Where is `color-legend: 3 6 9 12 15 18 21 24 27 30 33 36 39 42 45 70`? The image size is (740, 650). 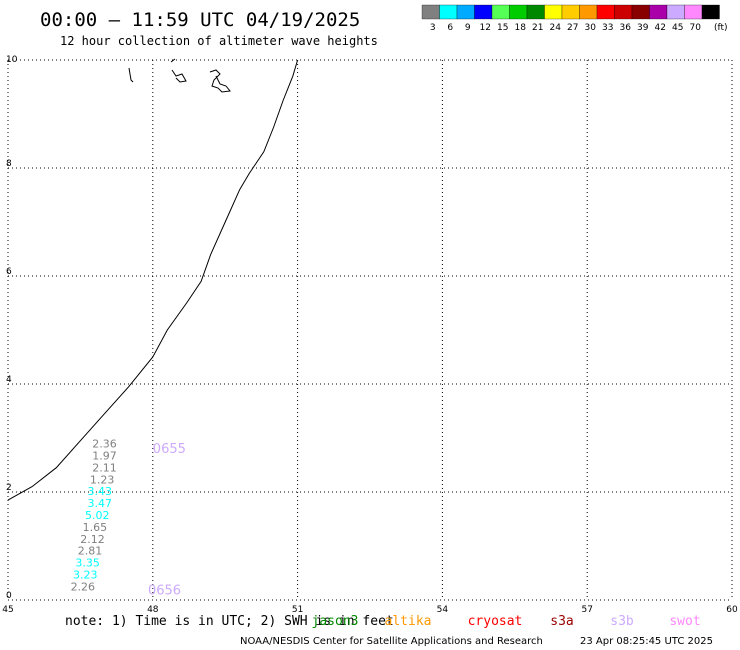 color-legend: 3 6 9 12 15 18 21 24 27 30 33 36 39 42 45 70 is located at coordinates (570, 18).